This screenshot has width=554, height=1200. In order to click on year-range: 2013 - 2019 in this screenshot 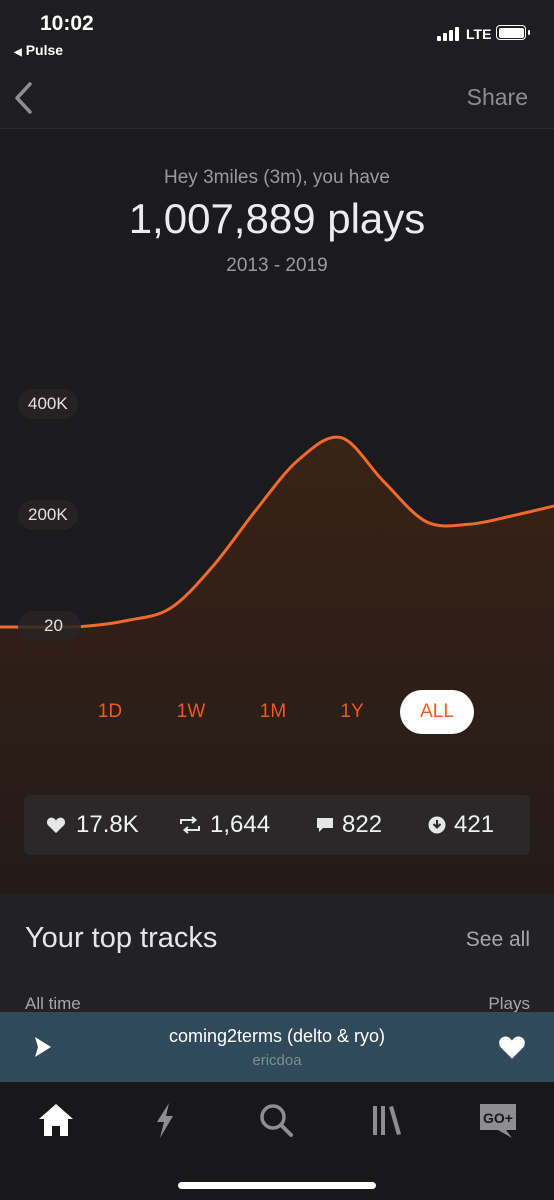, I will do `click(277, 265)`.